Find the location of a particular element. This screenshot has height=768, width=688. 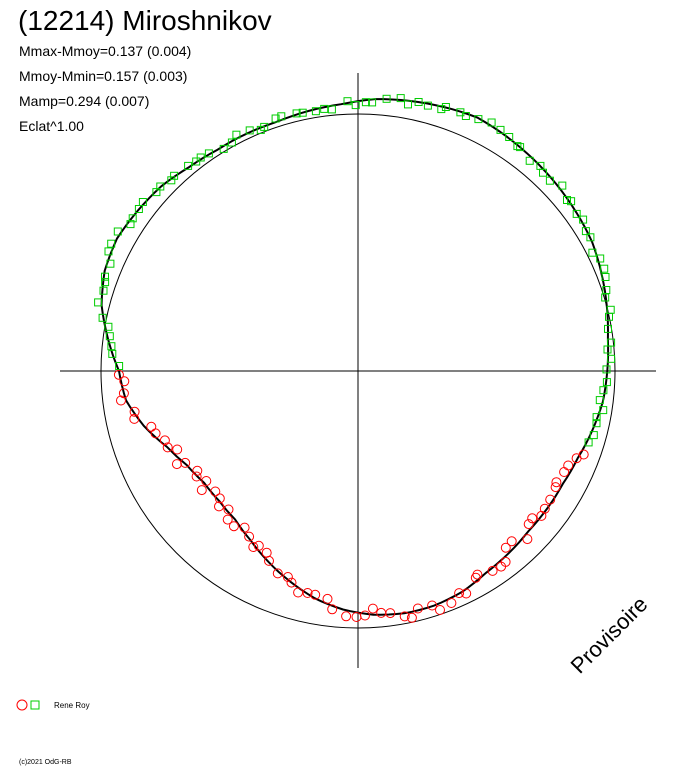

stat-mmax-mmoy: Mmax-Mmoy=0.137 (0.004) is located at coordinates (105, 51).